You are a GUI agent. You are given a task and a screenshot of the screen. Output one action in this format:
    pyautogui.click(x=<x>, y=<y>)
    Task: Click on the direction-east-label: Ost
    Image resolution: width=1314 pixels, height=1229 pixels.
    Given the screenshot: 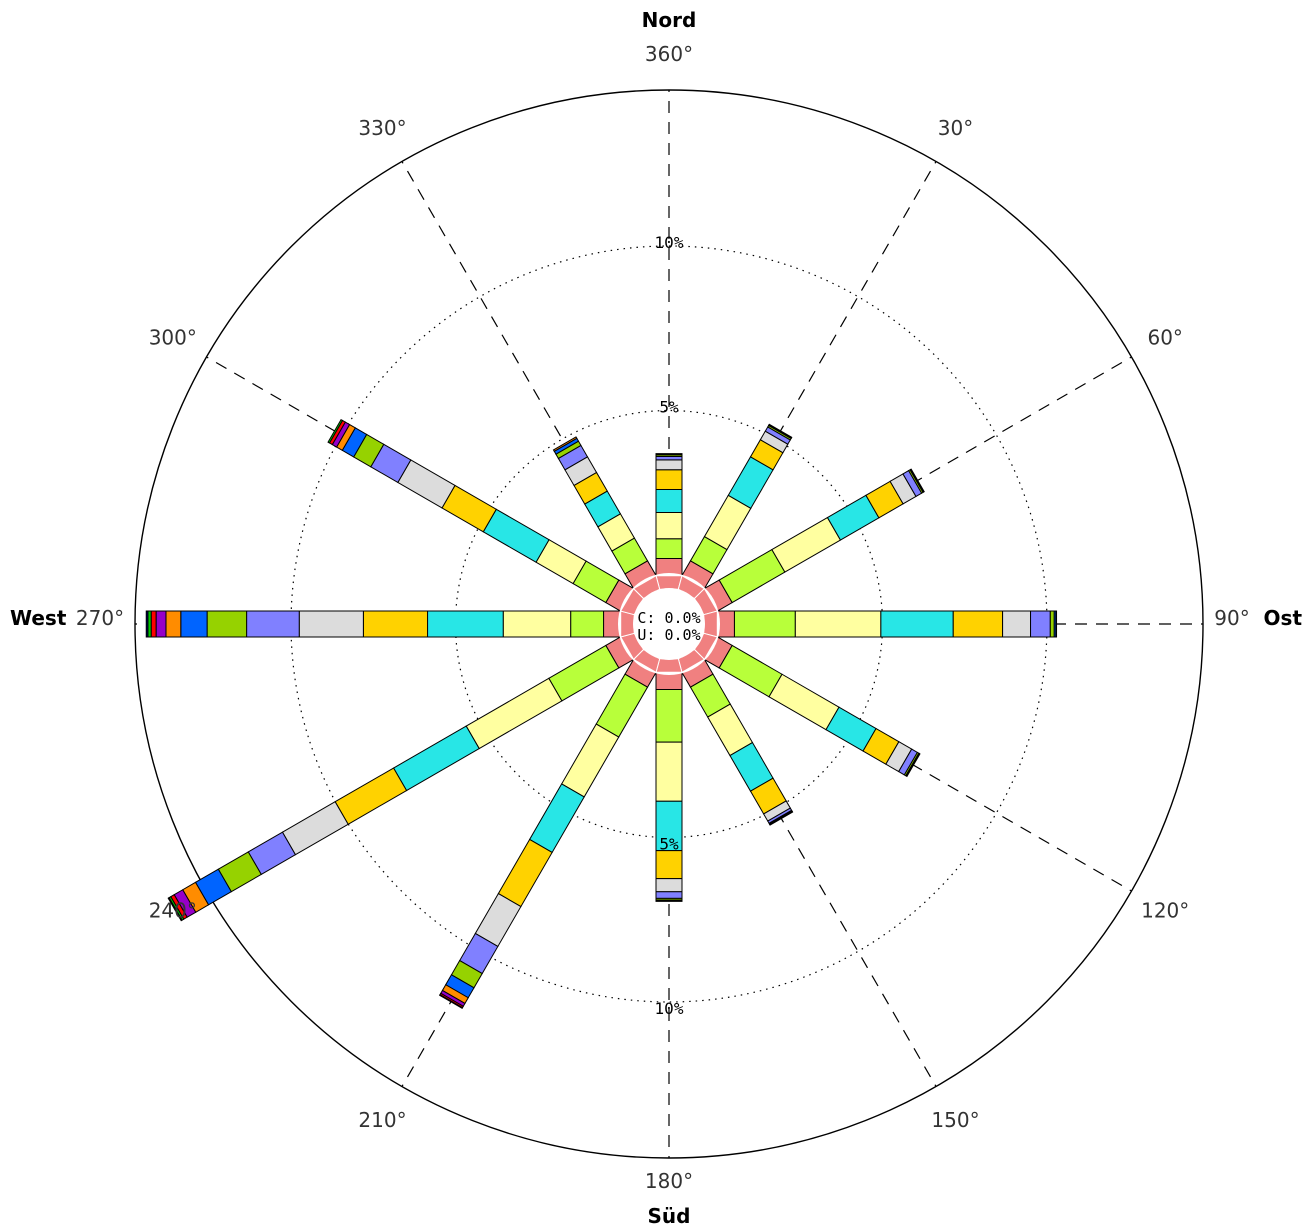 What is the action you would take?
    pyautogui.click(x=1283, y=618)
    